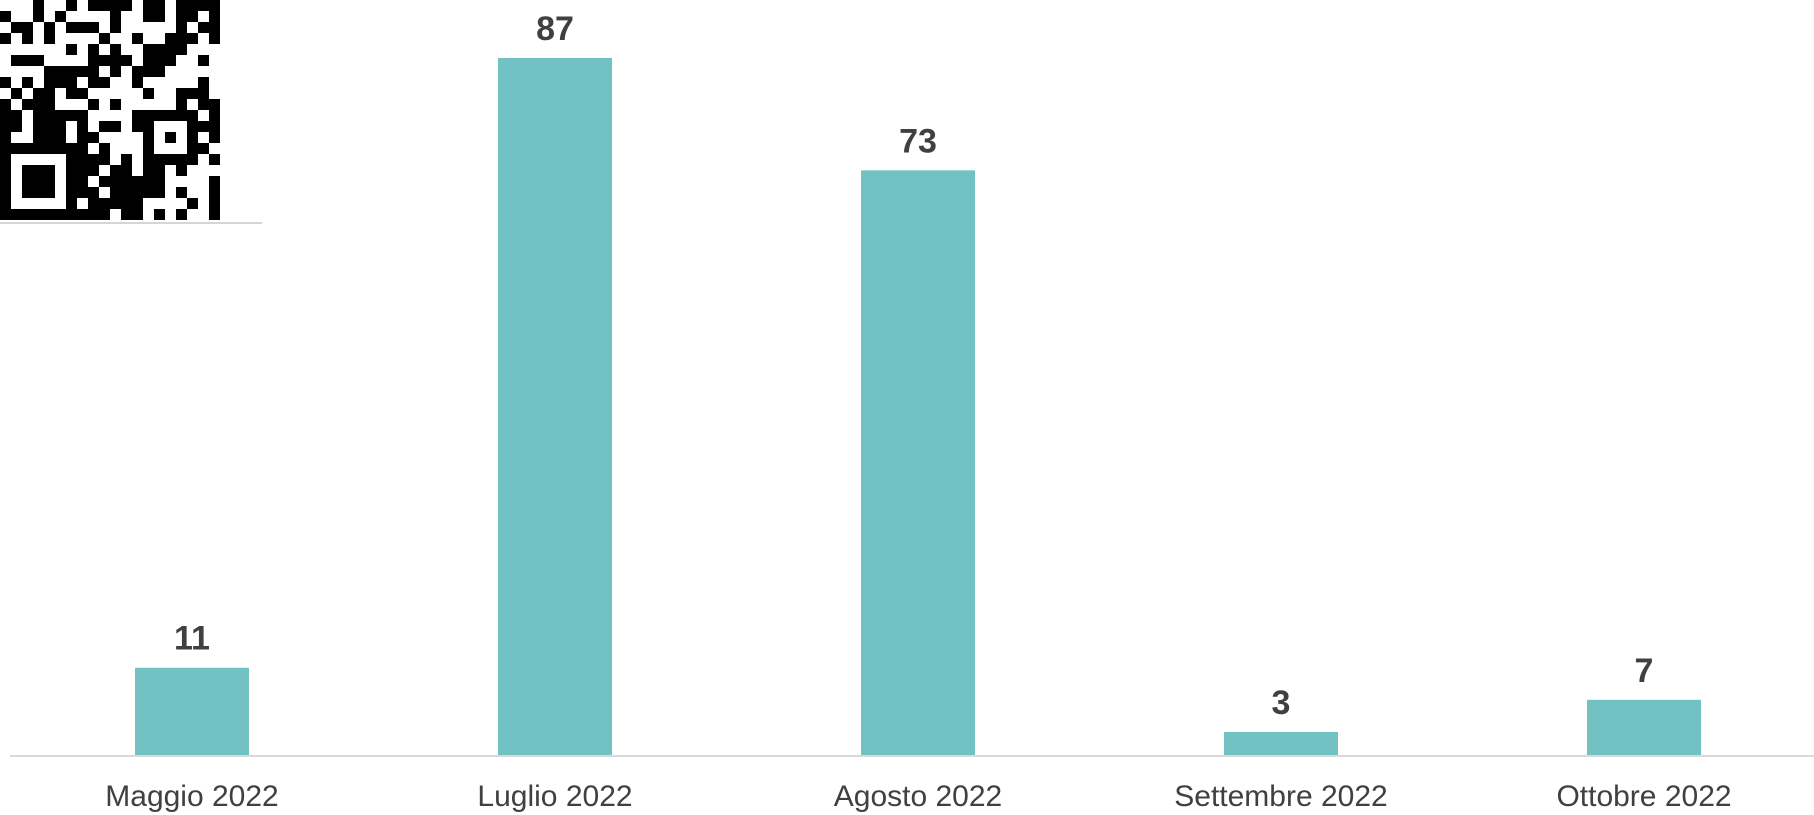 This screenshot has width=1814, height=815. I want to click on qr-code-icon, so click(131, 112).